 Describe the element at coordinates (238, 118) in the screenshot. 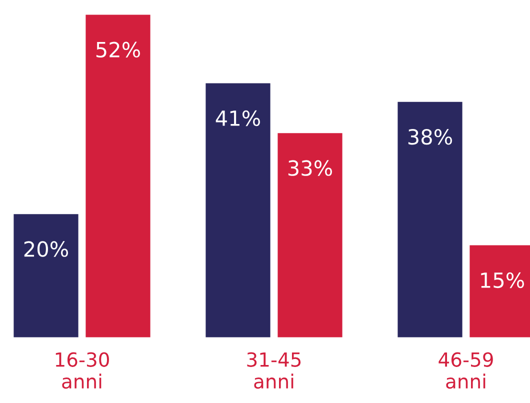

I see `data-label: 41%` at that location.